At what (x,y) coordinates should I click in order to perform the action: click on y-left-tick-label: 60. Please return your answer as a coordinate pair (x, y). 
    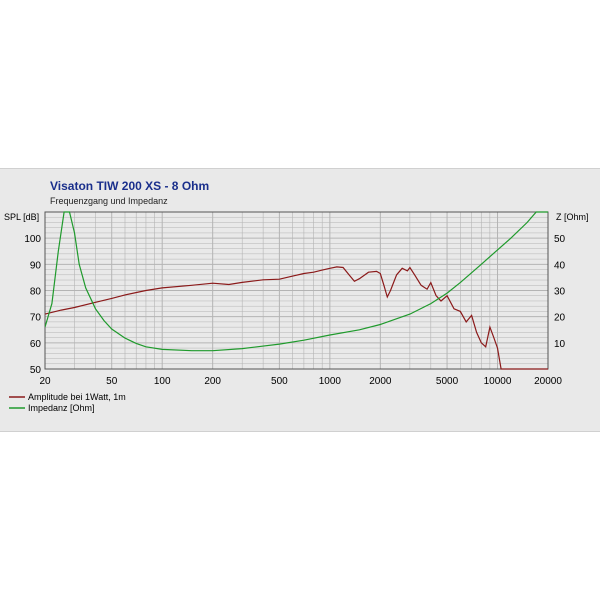
    Looking at the image, I should click on (36, 344).